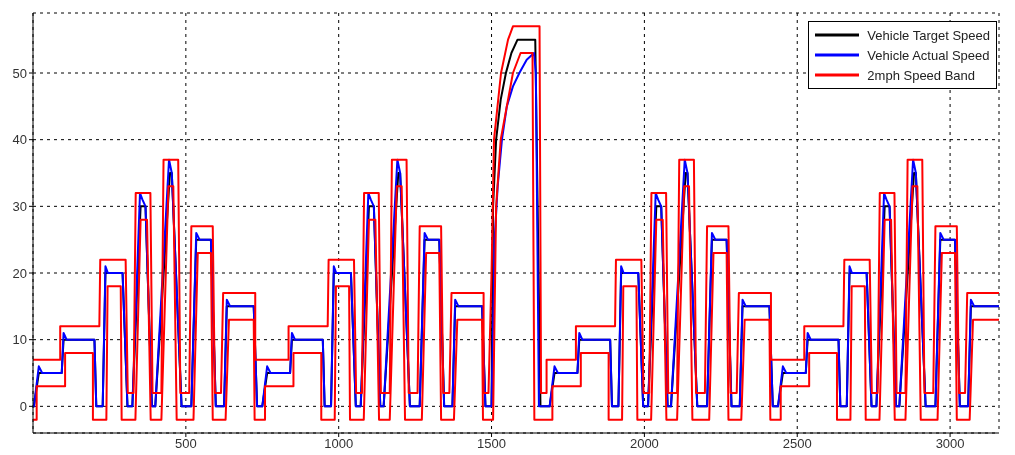 This screenshot has width=1015, height=455. Describe the element at coordinates (928, 35) in the screenshot. I see `legend-label: Vehicle Target Speed` at that location.